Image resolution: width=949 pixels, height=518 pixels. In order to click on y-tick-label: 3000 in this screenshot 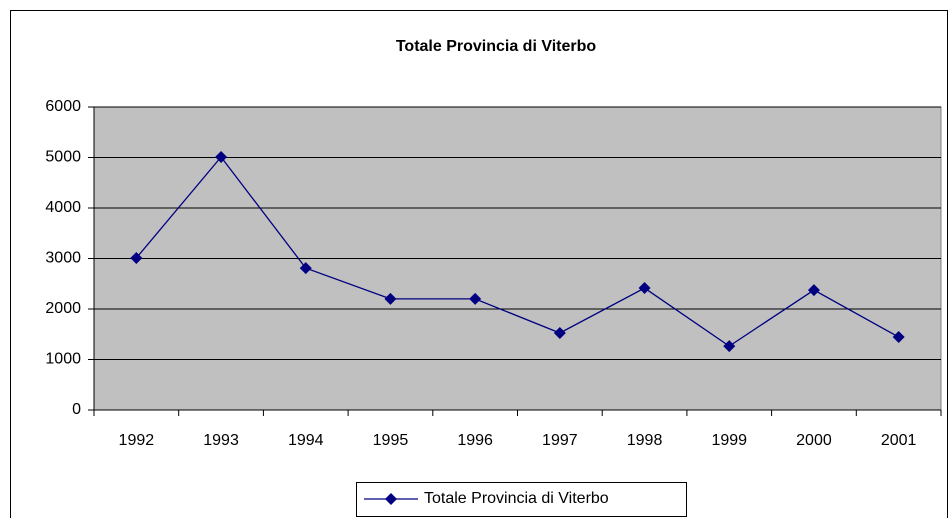, I will do `click(63, 258)`.